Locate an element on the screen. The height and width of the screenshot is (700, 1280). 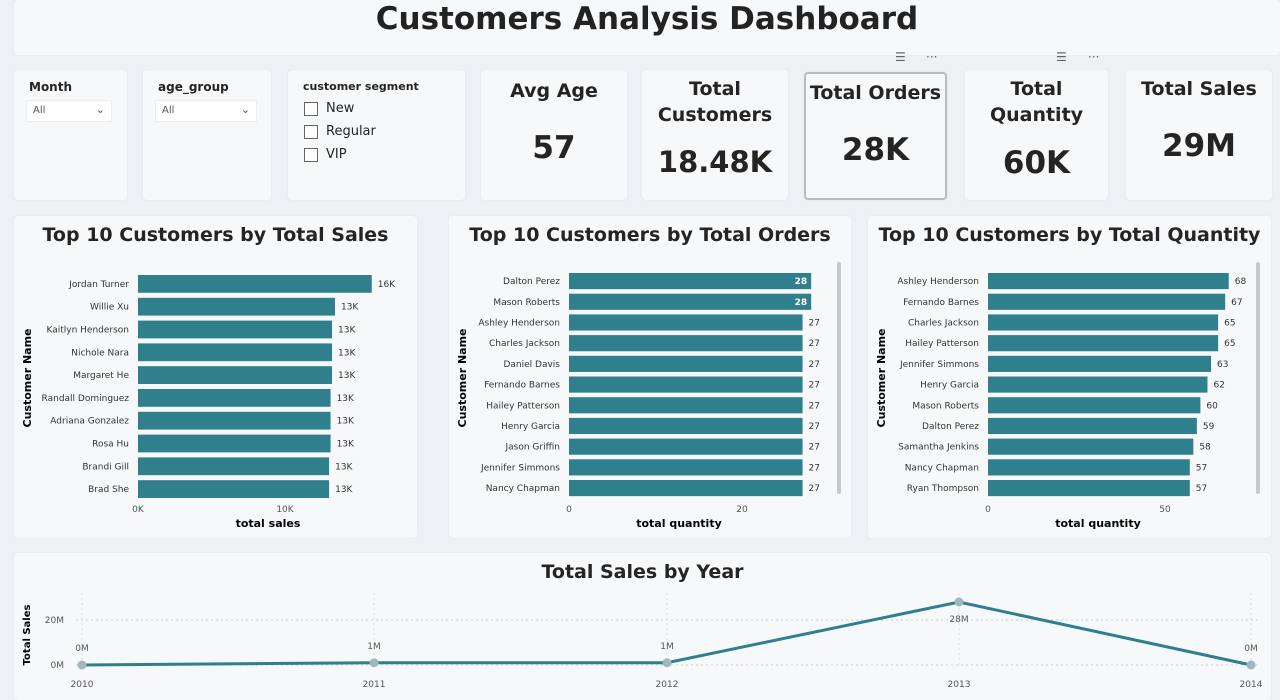
segment-option-vip: VIP is located at coordinates (384, 154).